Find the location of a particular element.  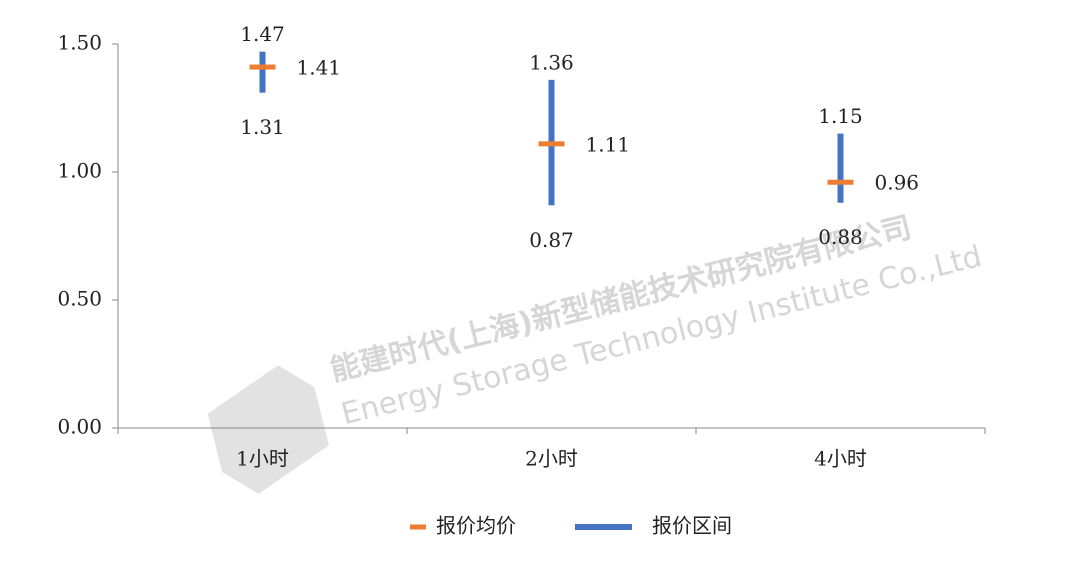

value-label: 1.11 is located at coordinates (608, 144).